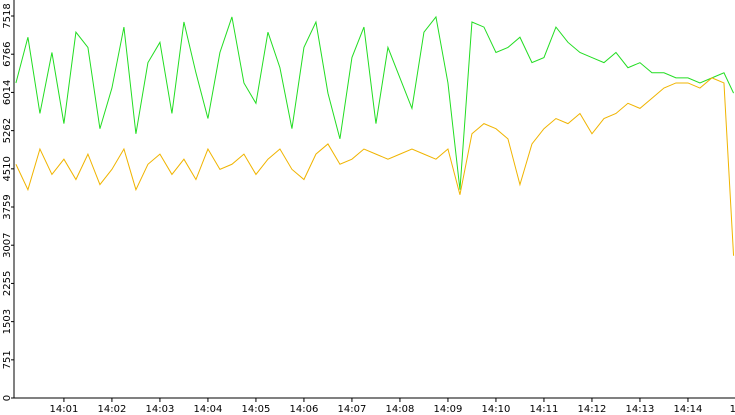 This screenshot has width=735, height=415. Describe the element at coordinates (640, 409) in the screenshot. I see `x-tick-label: 14:13` at that location.